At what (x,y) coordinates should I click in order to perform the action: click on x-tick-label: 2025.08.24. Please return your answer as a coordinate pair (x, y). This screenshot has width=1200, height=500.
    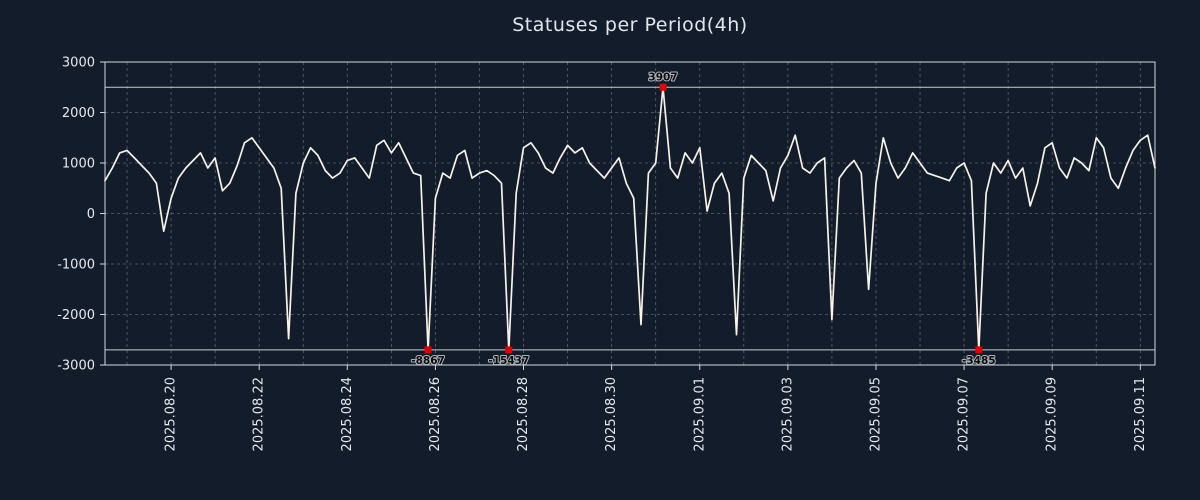
    Looking at the image, I should click on (347, 414).